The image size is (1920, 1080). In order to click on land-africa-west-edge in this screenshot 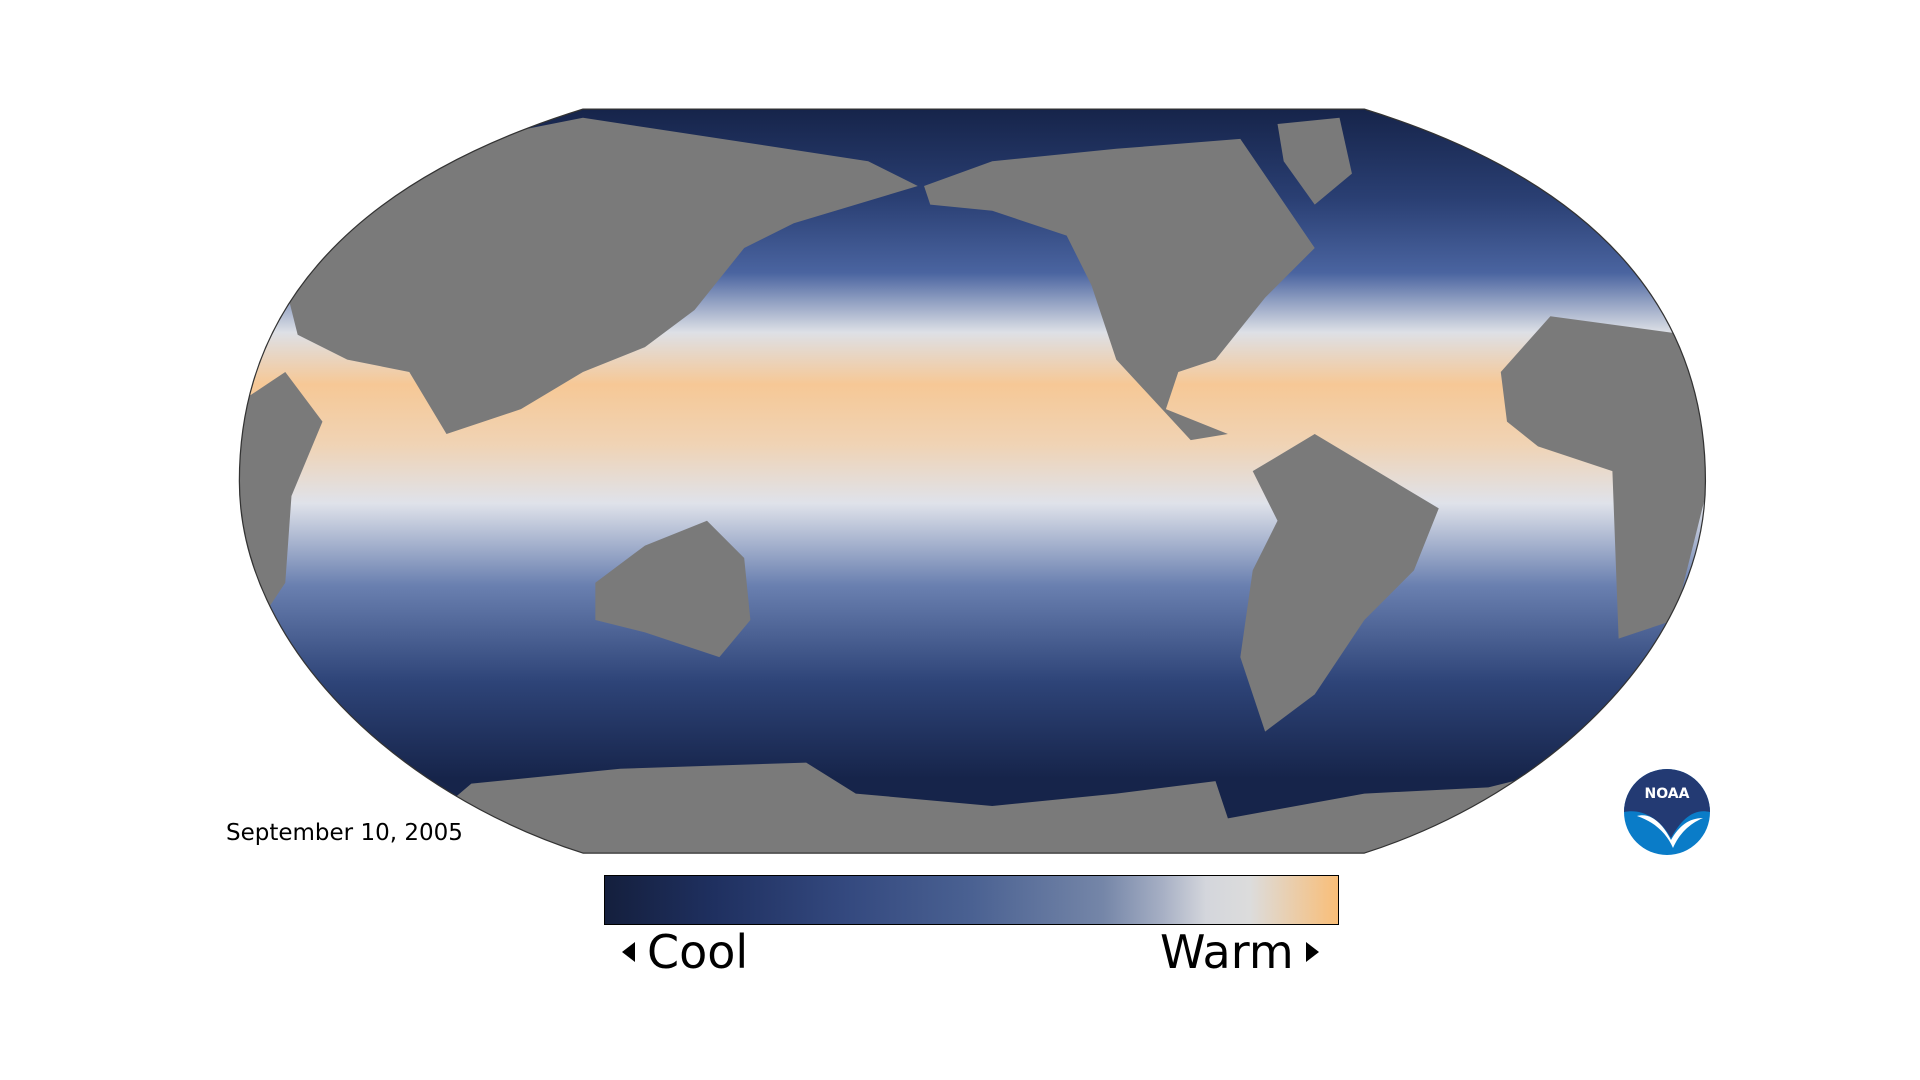, I will do `click(281, 495)`.